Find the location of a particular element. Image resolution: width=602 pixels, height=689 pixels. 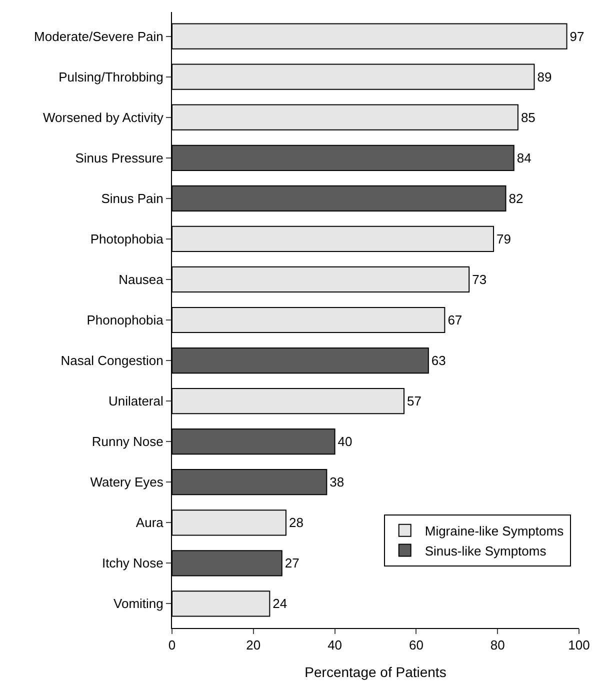

x-axis-title: Percentage of Patients is located at coordinates (375, 672).